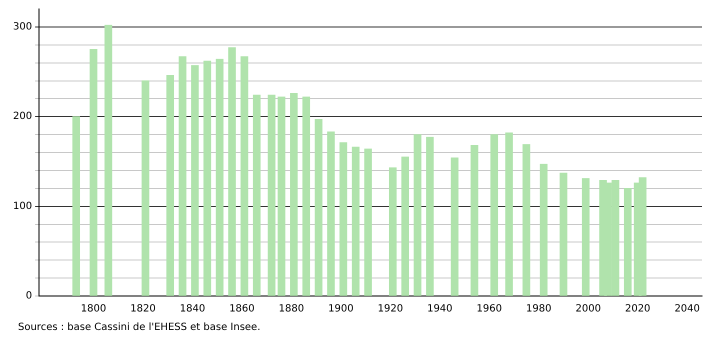 The height and width of the screenshot is (340, 710). I want to click on y-tick-label: 100, so click(22, 206).